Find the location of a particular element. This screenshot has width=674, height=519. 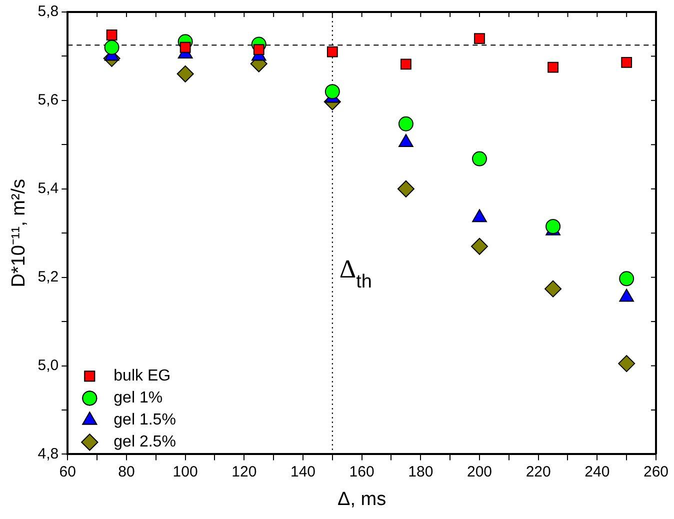

x-tick-label: 200 is located at coordinates (479, 471).